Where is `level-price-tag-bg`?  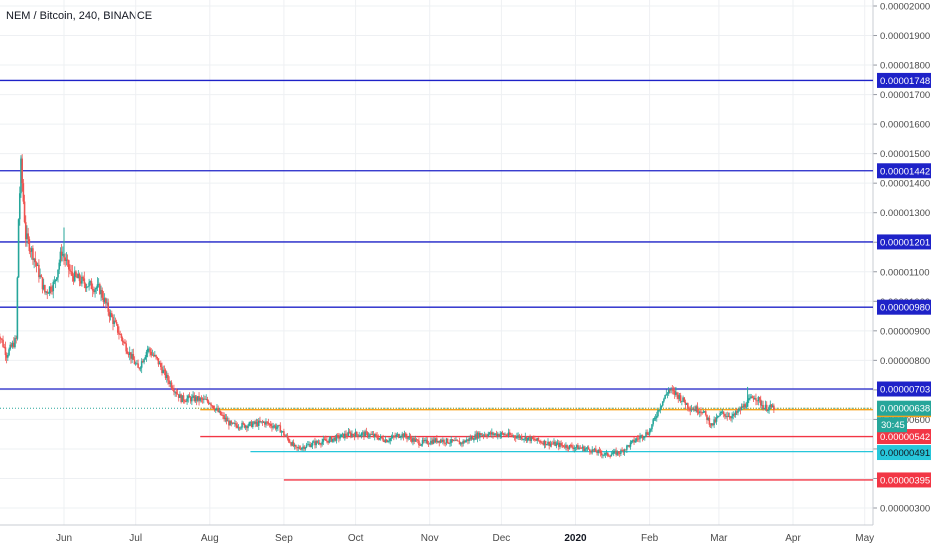
level-price-tag-bg is located at coordinates (904, 453).